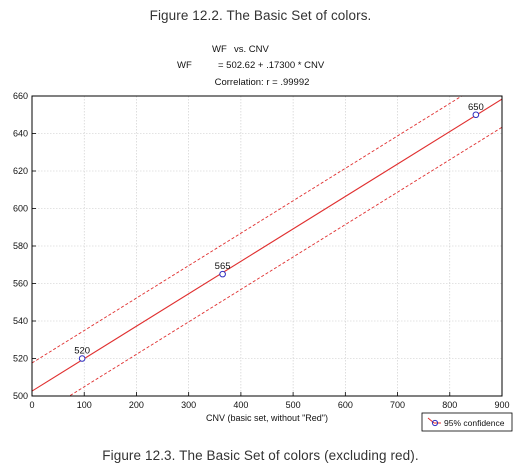 The image size is (521, 473). I want to click on x-tick-labels: 0 100 200 300 400 500 600 700 800 900, so click(269, 401).